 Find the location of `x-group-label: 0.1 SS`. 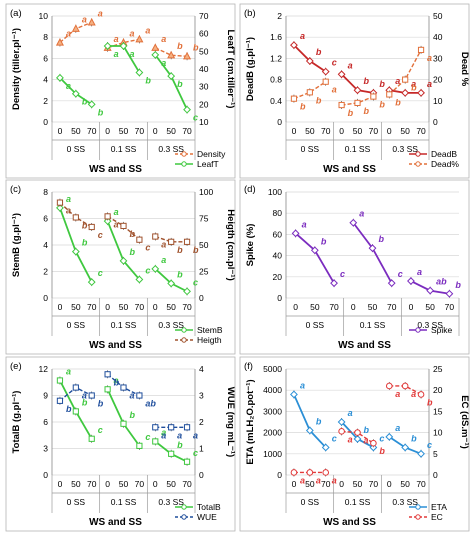

x-group-label: 0.1 SS is located at coordinates (124, 502).